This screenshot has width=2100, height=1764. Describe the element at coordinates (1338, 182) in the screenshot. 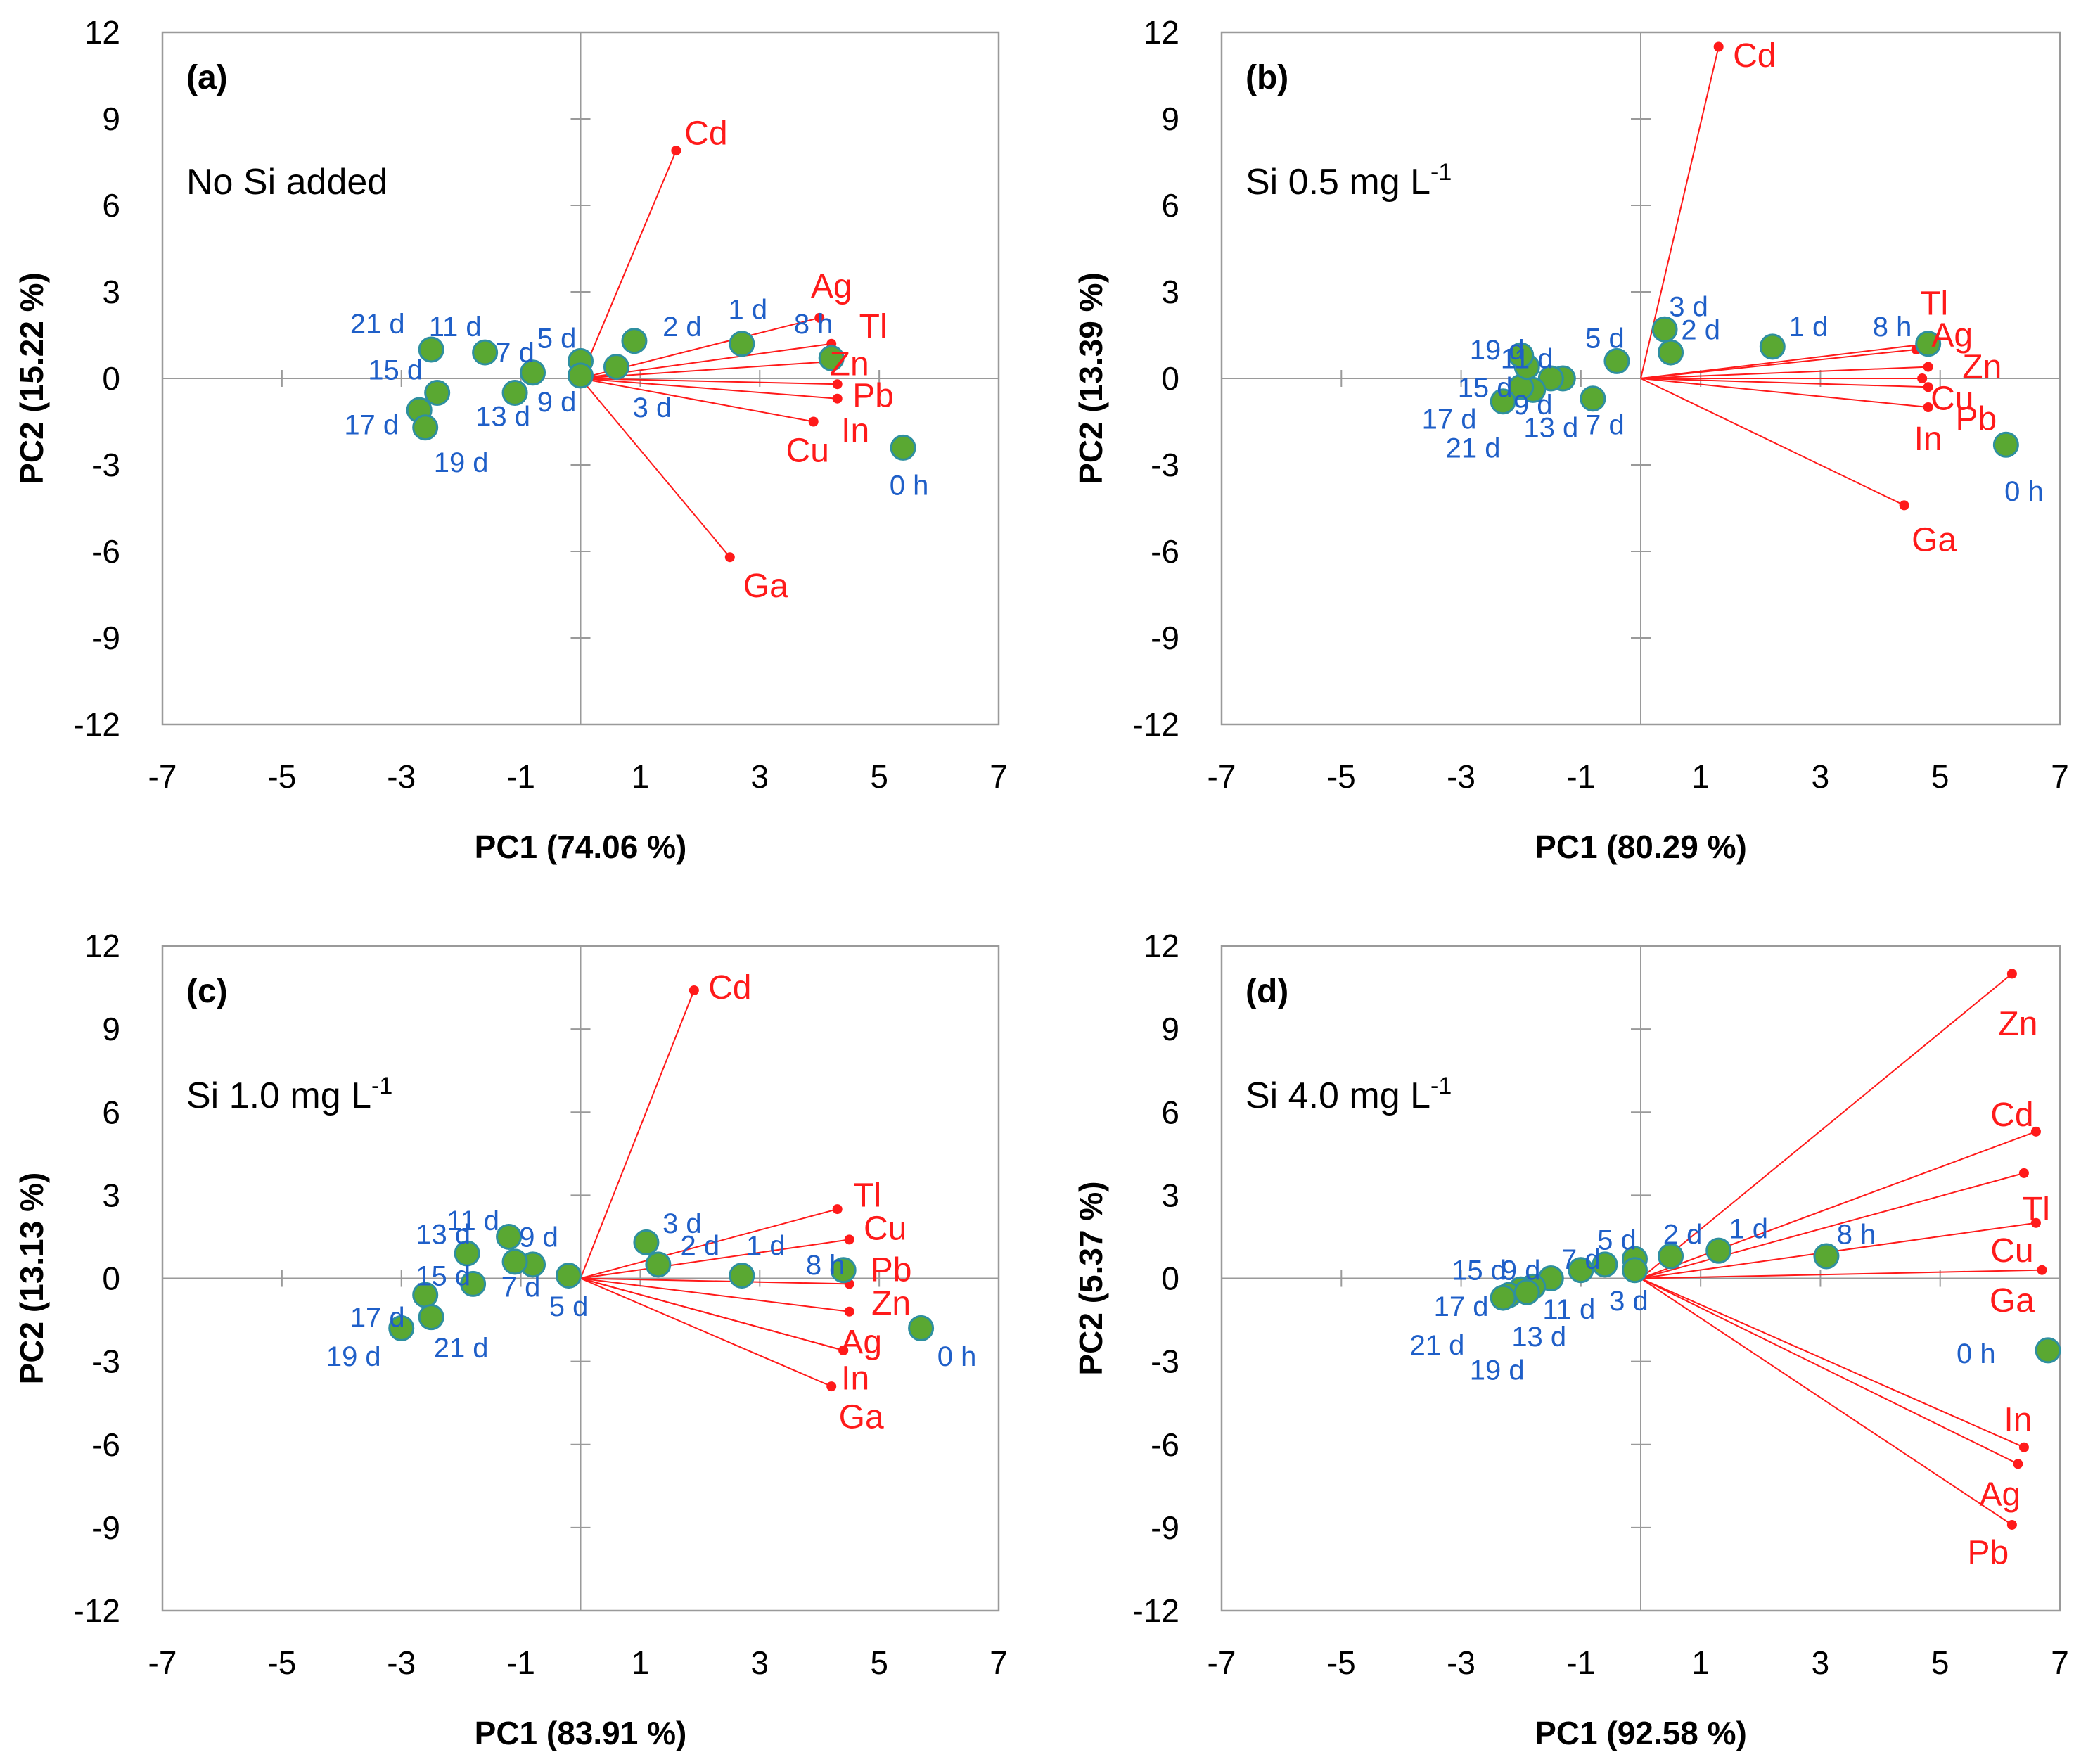

I see `condition-title-text: Si 0.5 mg L` at that location.